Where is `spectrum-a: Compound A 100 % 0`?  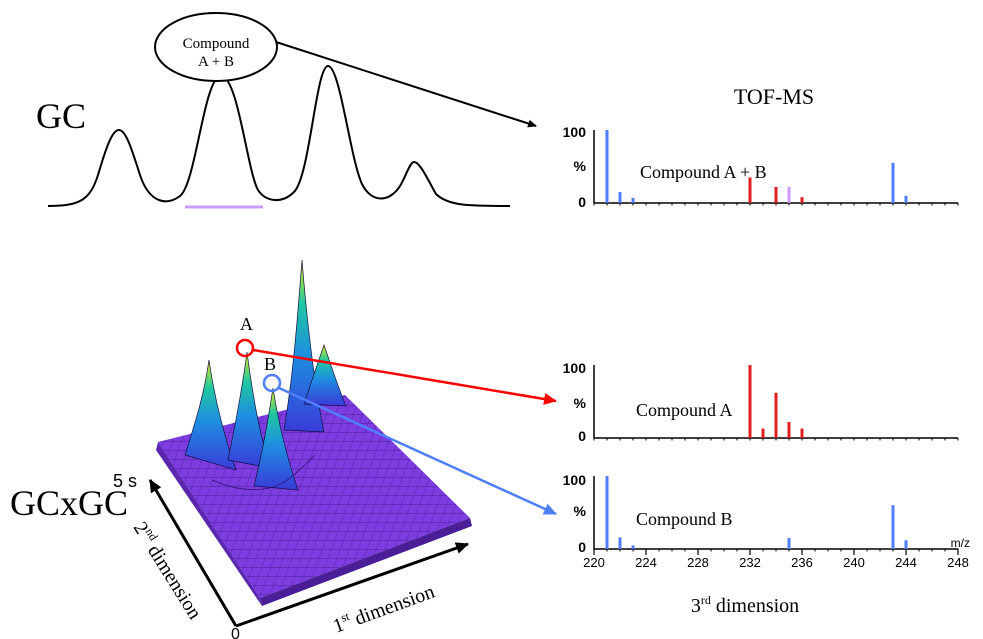
spectrum-a: Compound A 100 % 0 is located at coordinates (761, 402).